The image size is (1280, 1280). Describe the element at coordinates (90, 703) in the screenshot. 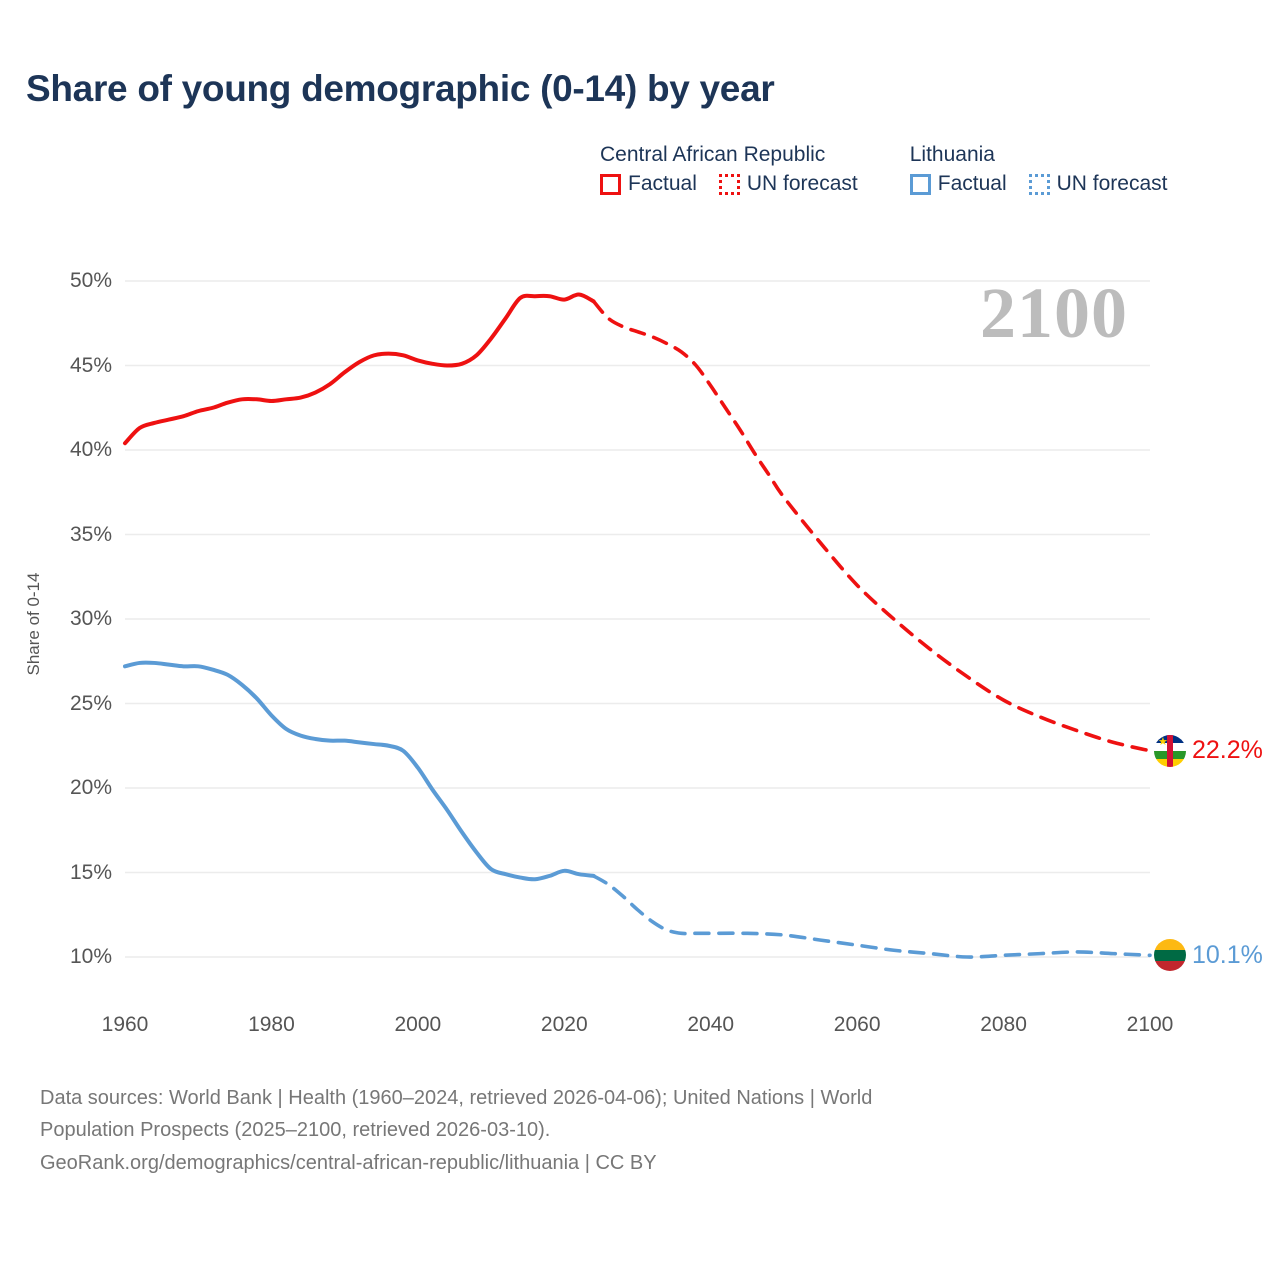

I see `y-axis-tick-label: 25%` at that location.